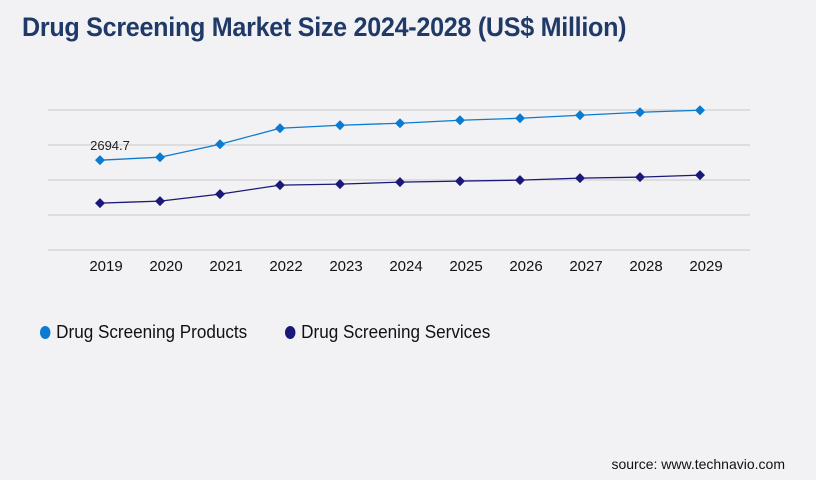 The height and width of the screenshot is (480, 816). Describe the element at coordinates (400, 135) in the screenshot. I see `series-line` at that location.